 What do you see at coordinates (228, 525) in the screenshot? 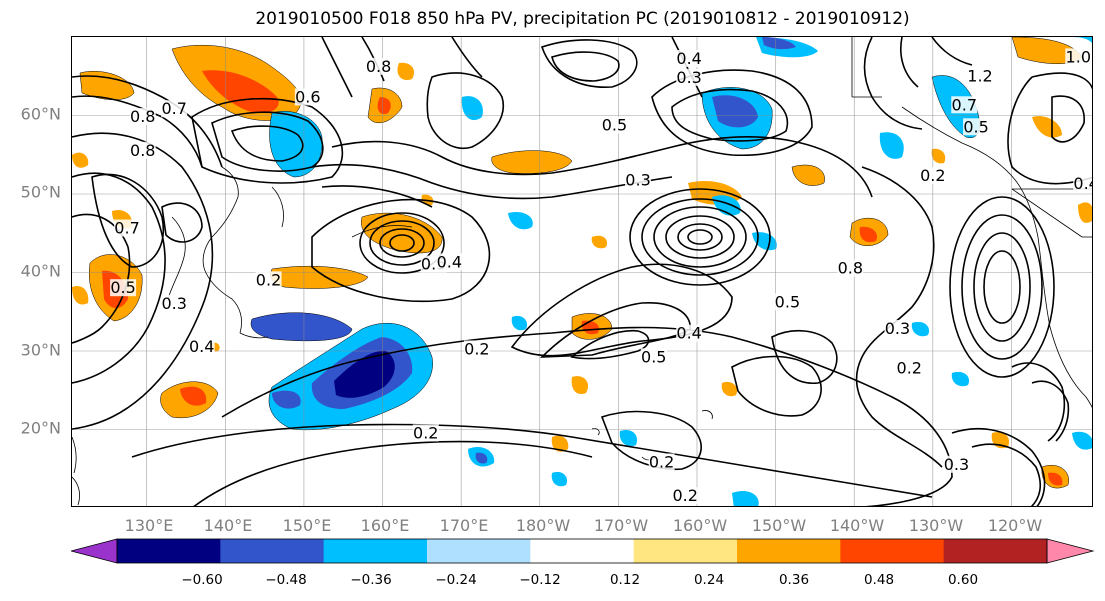
I see `lon-label-140e: 140°E` at bounding box center [228, 525].